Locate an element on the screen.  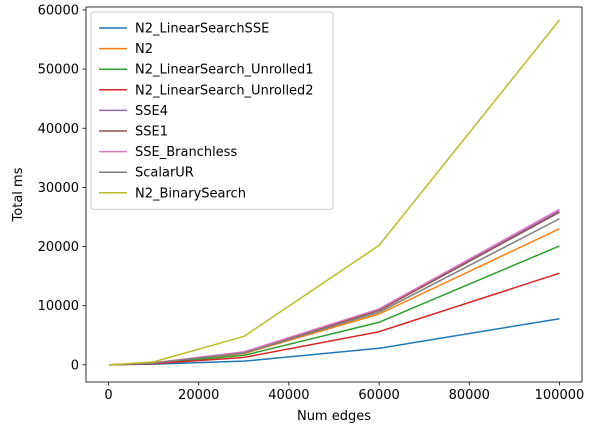
x-tick-label: 80000 is located at coordinates (469, 395).